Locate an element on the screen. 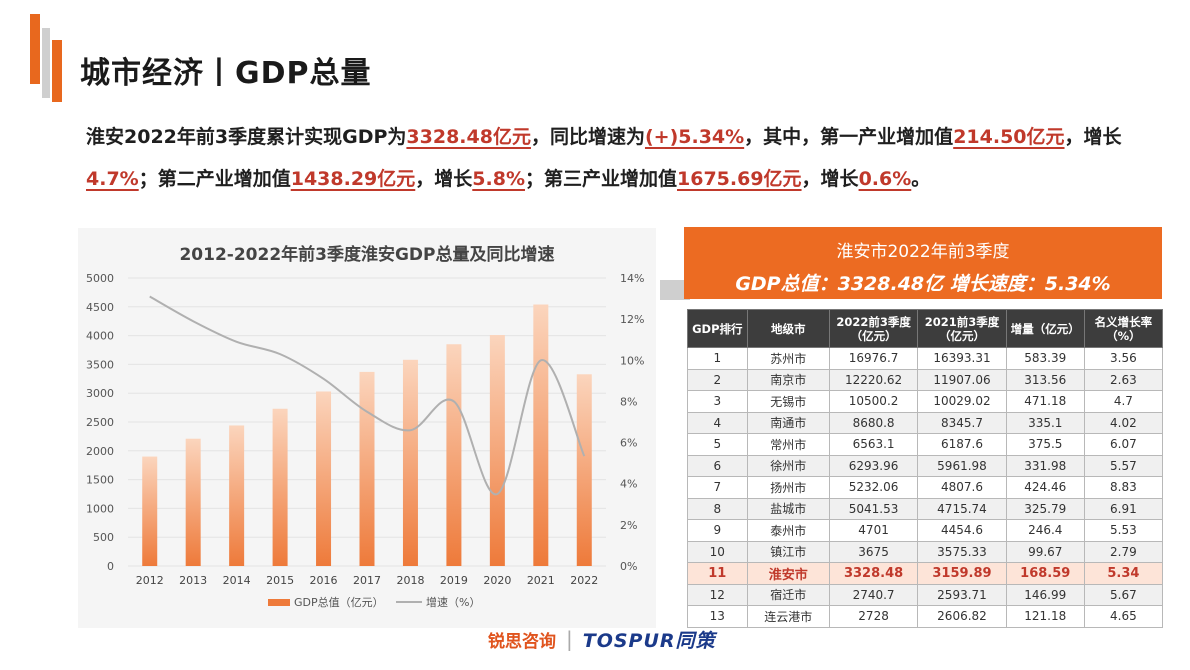  table-header-cell: GDP排行 is located at coordinates (717, 328).